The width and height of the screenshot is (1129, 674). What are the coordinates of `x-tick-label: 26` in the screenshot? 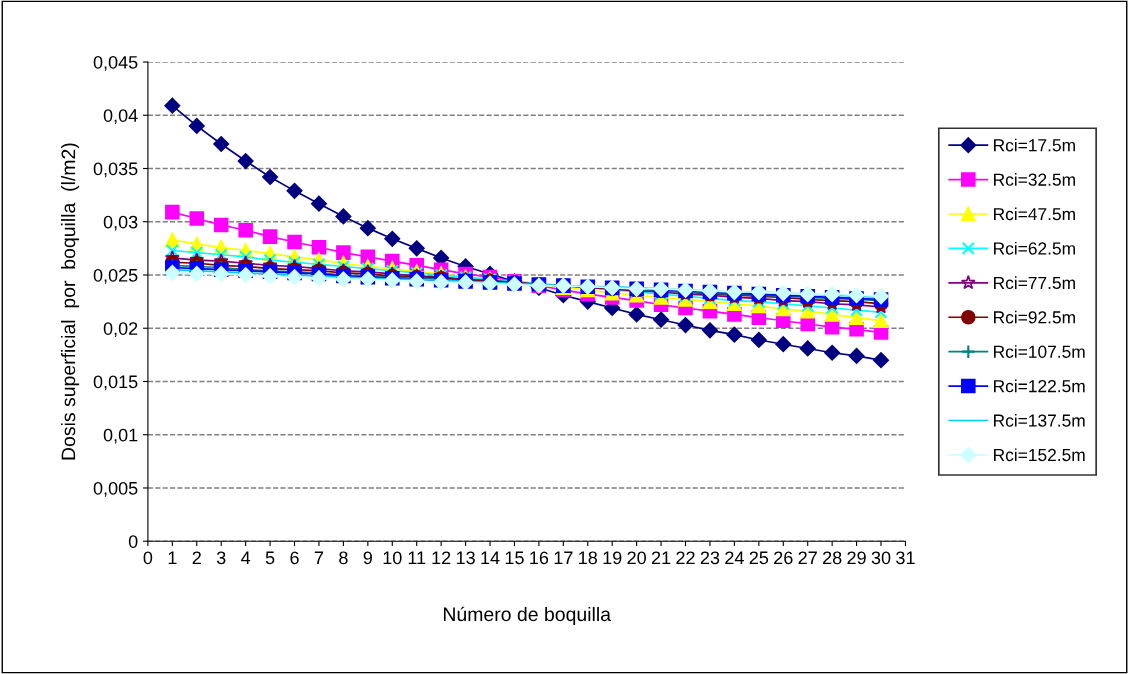 It's located at (783, 558).